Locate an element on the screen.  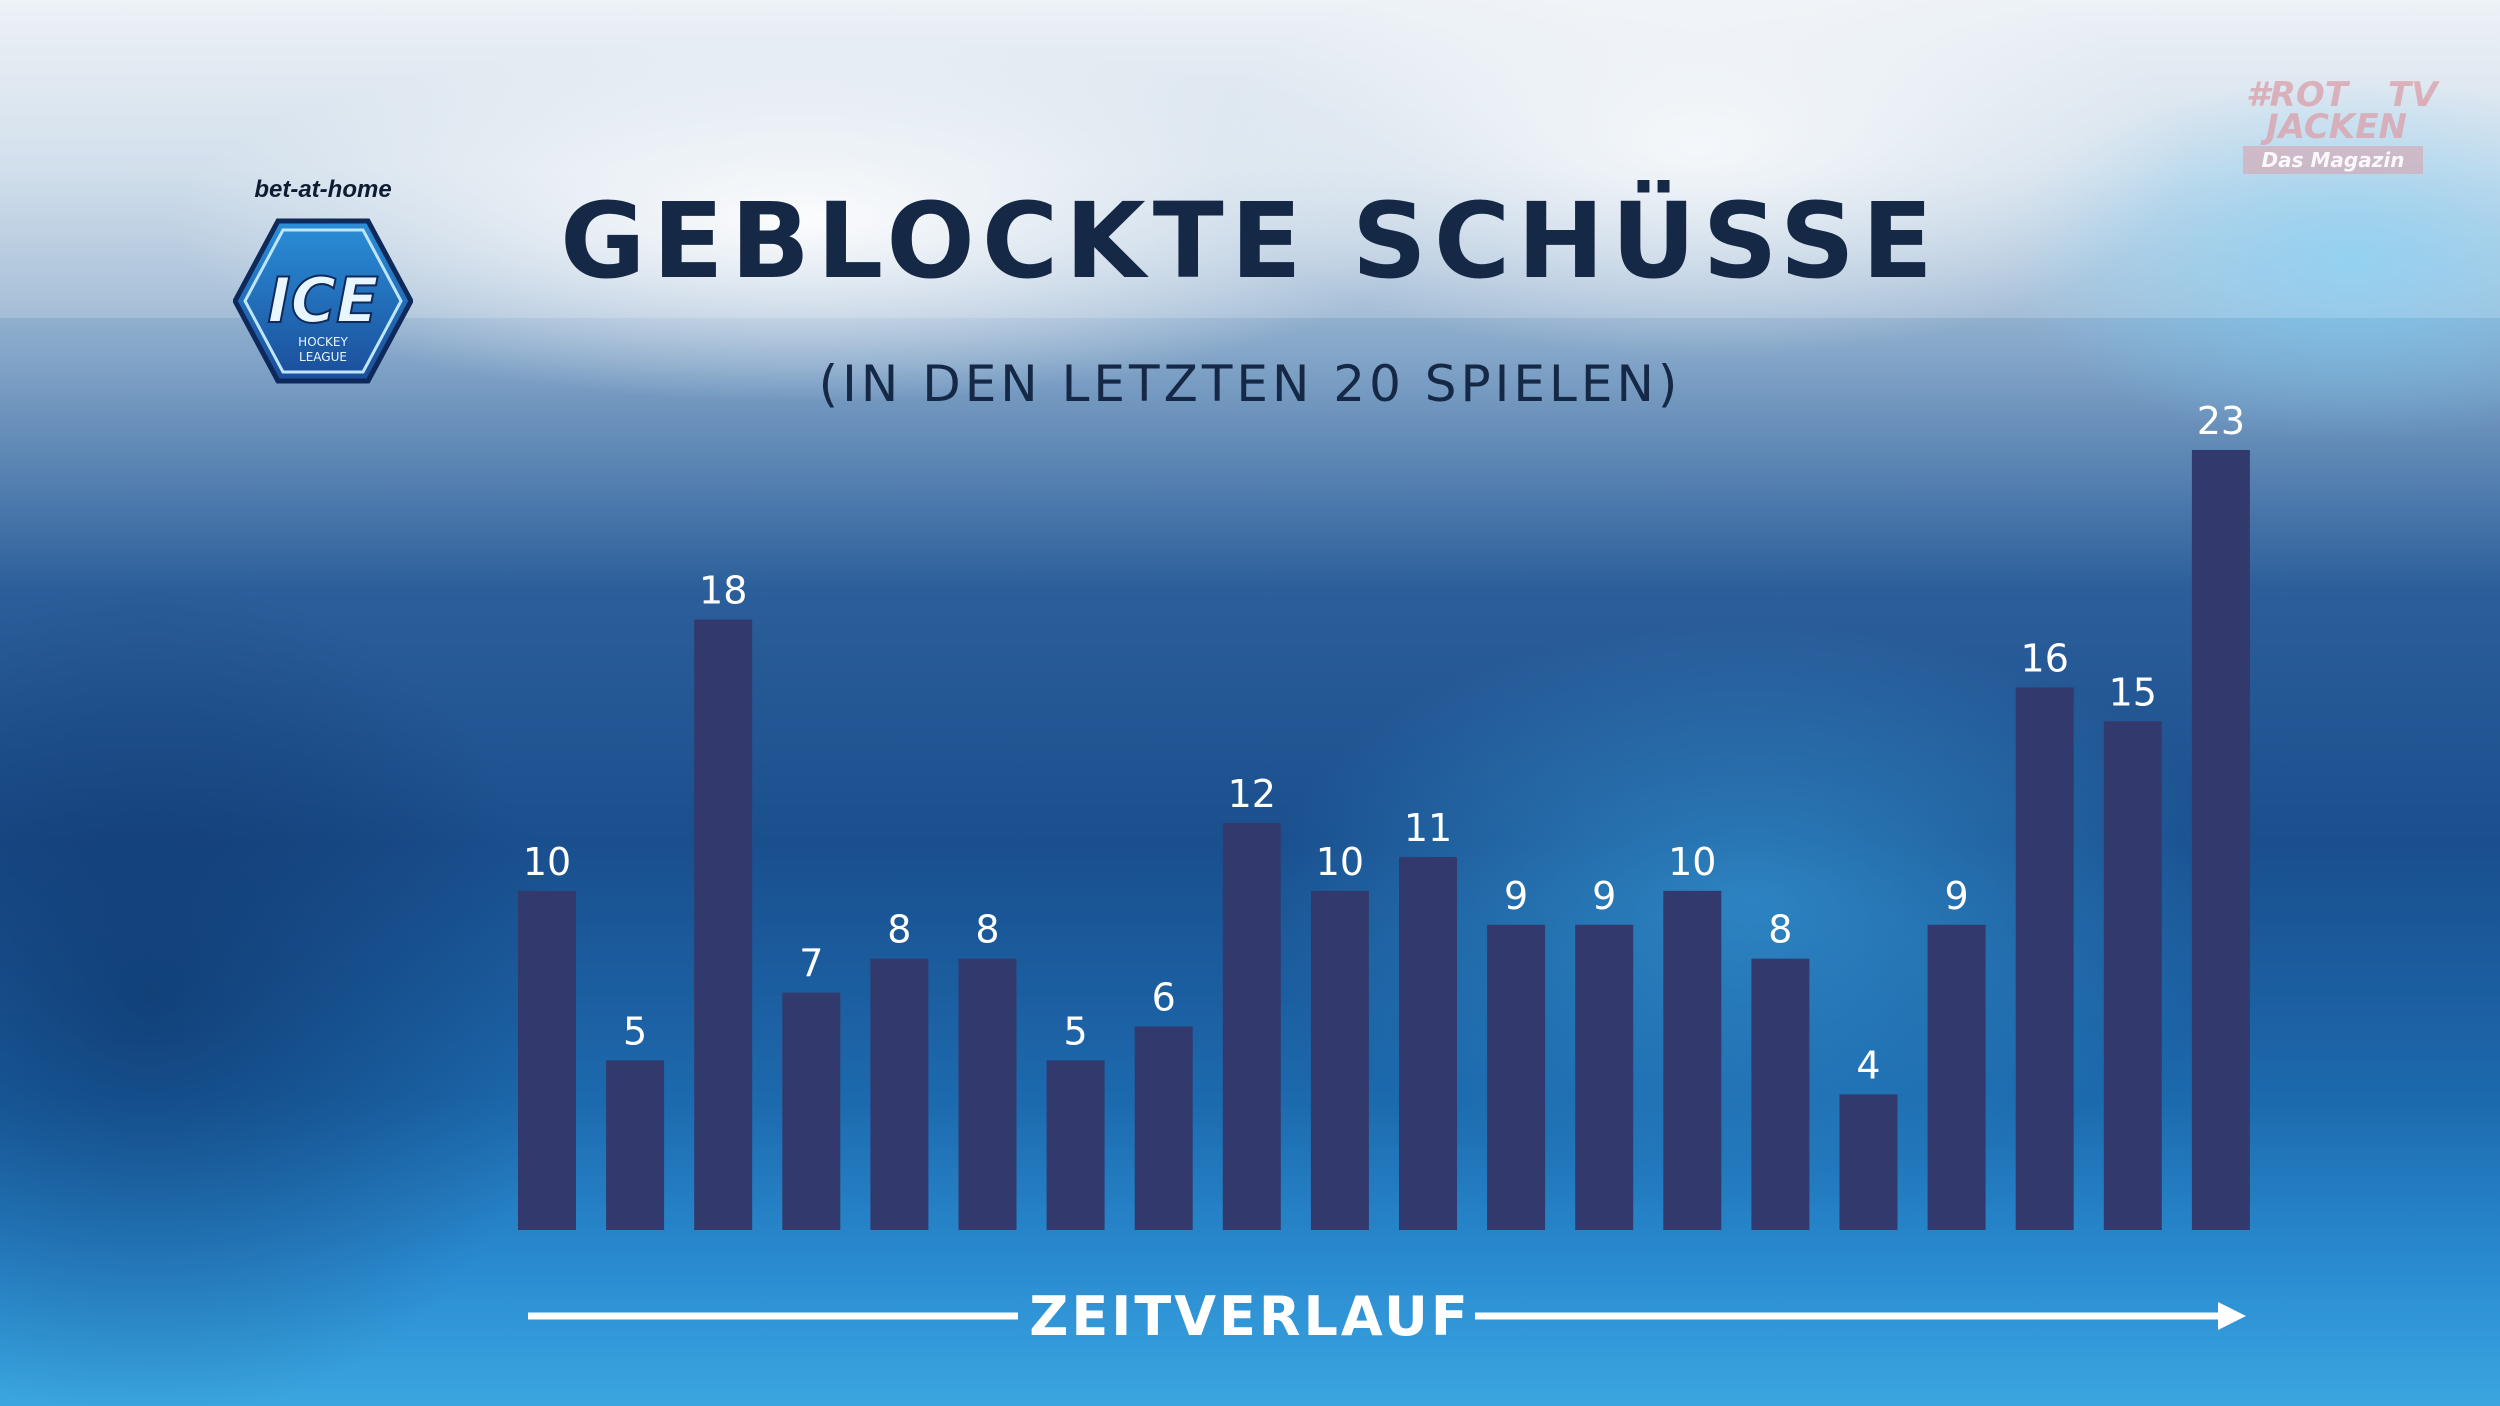
bar-label-1: 10 is located at coordinates (547, 862).